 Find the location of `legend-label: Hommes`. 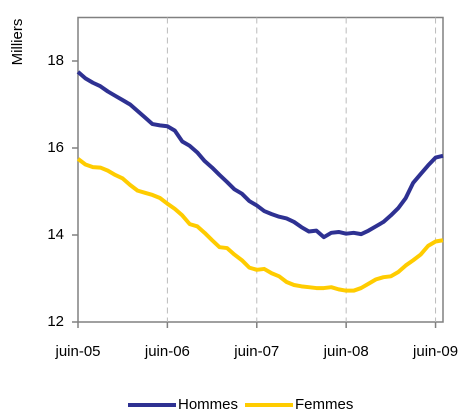

legend-label: Hommes is located at coordinates (208, 404).